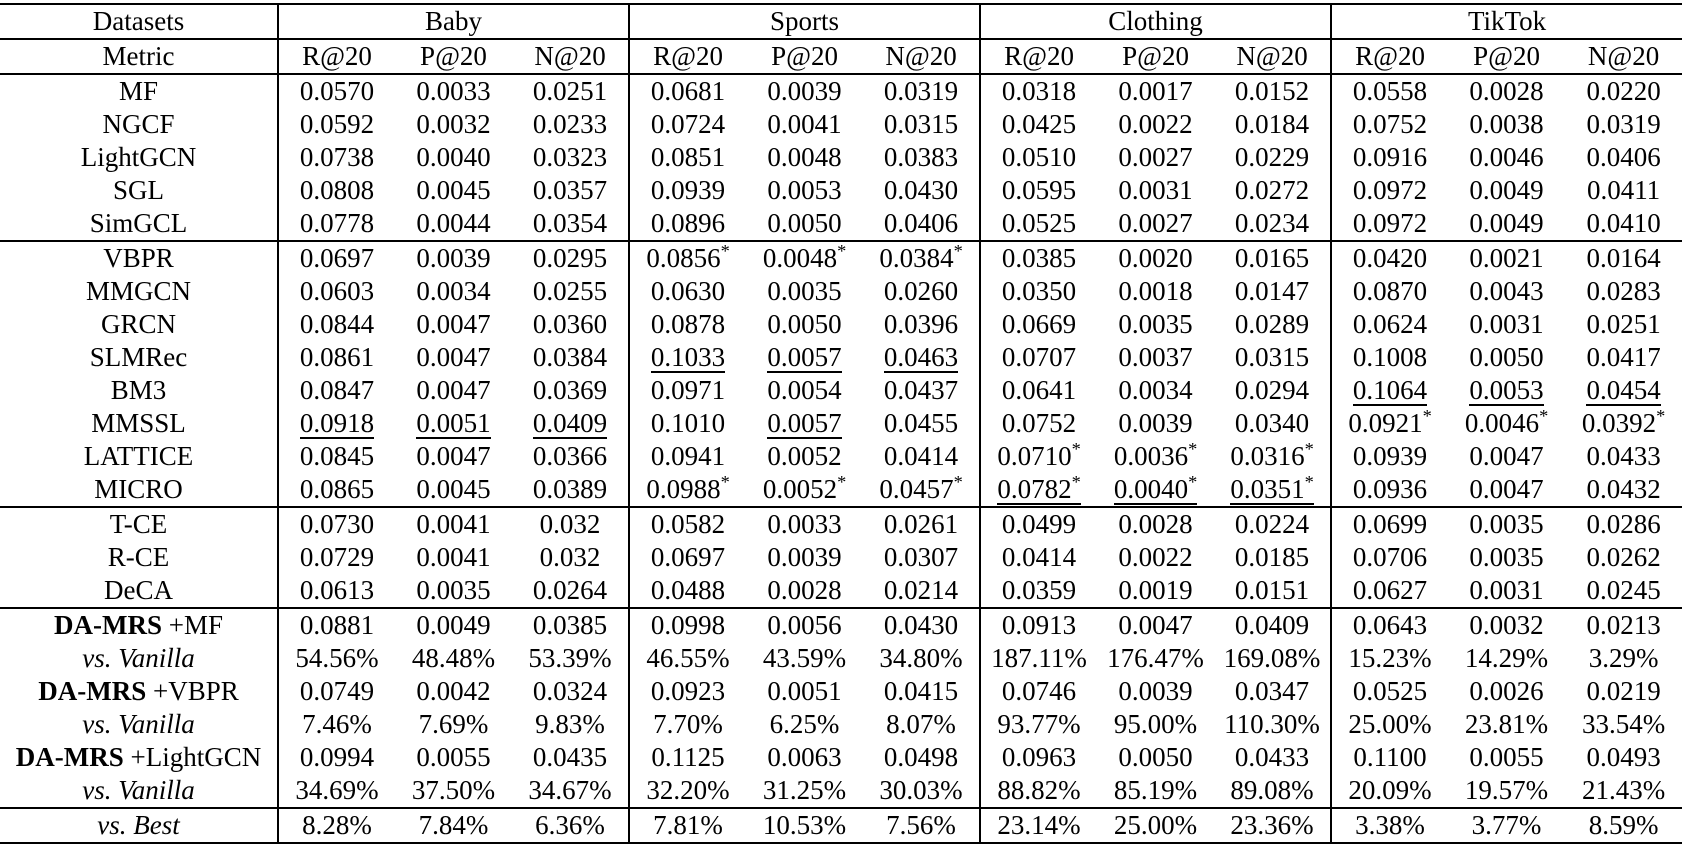 This screenshot has height=866, width=1682. I want to click on value-cell: 0.0251, so click(1623, 324).